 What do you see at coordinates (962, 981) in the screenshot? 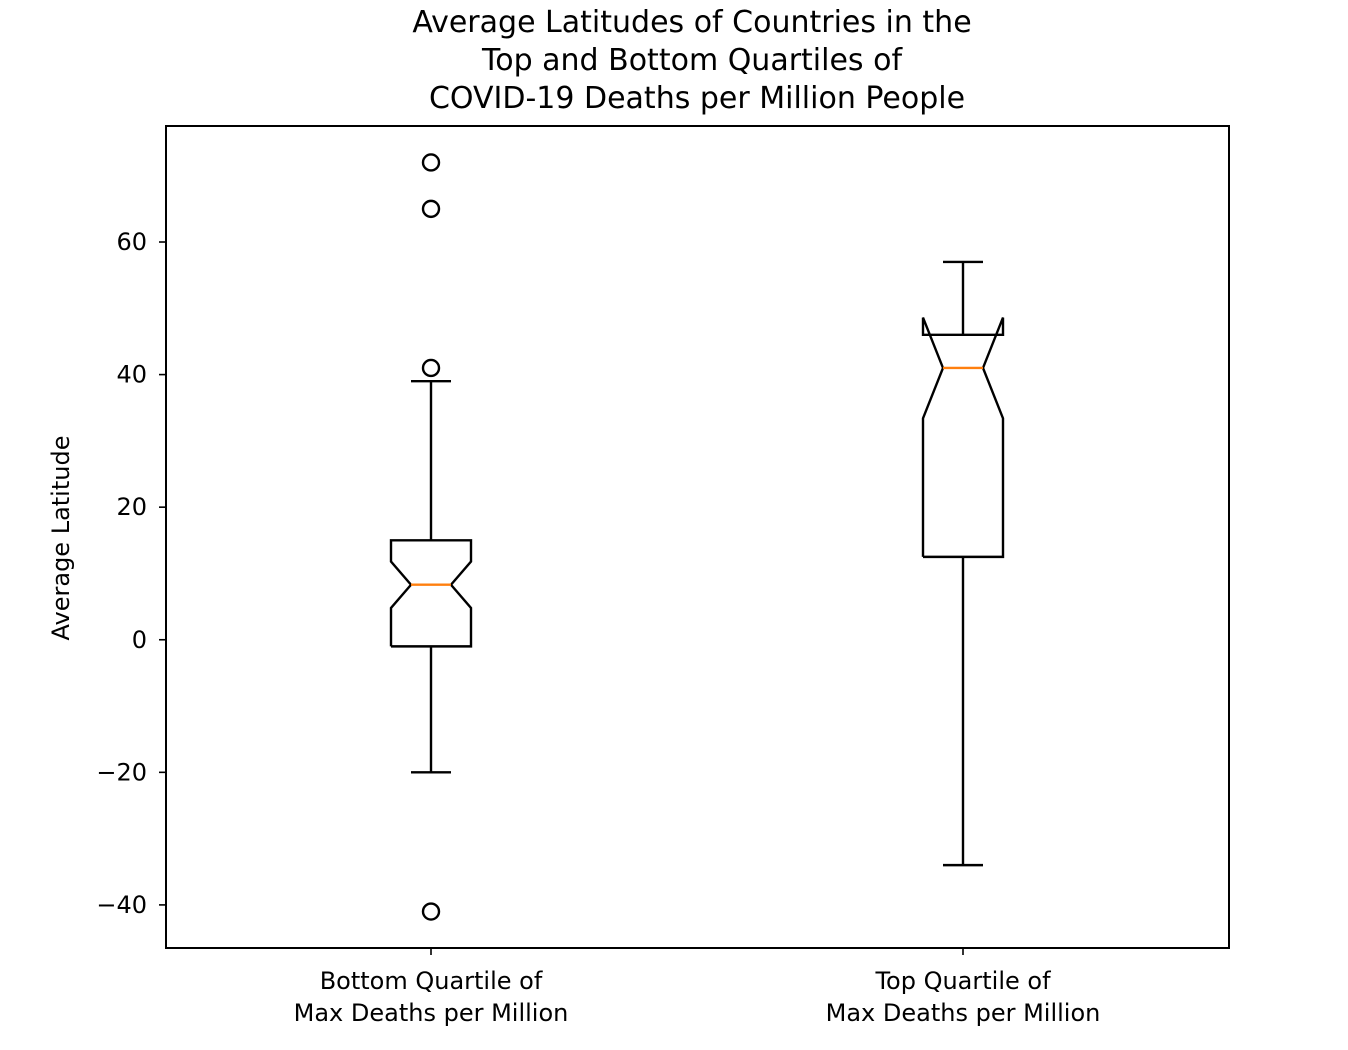
I see `x-tick-label: Top Quartile of` at bounding box center [962, 981].